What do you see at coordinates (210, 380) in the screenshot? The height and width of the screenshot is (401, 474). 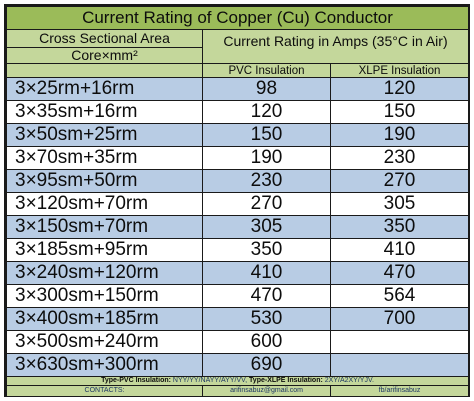 I see `pvc-type-list: NYY/YY/NAYY/AYY/VV,` at bounding box center [210, 380].